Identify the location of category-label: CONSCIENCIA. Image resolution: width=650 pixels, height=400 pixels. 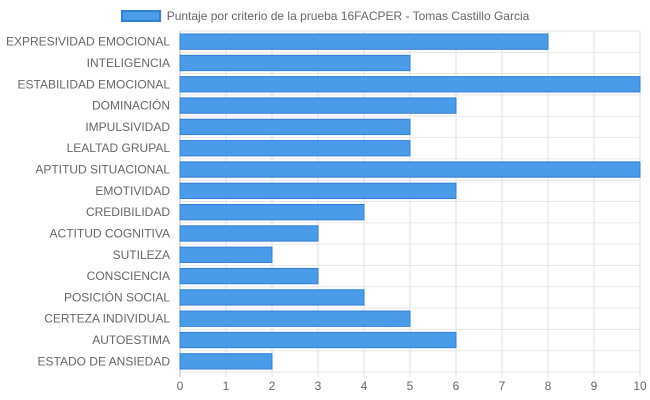
(128, 276).